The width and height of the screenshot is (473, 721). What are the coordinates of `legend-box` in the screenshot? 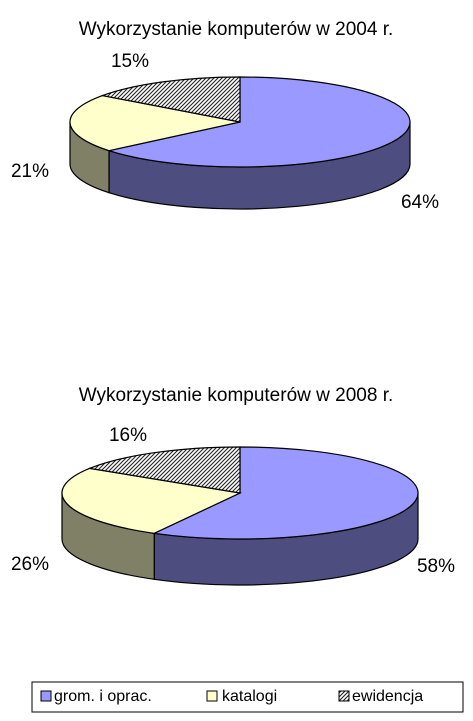 It's located at (247, 697).